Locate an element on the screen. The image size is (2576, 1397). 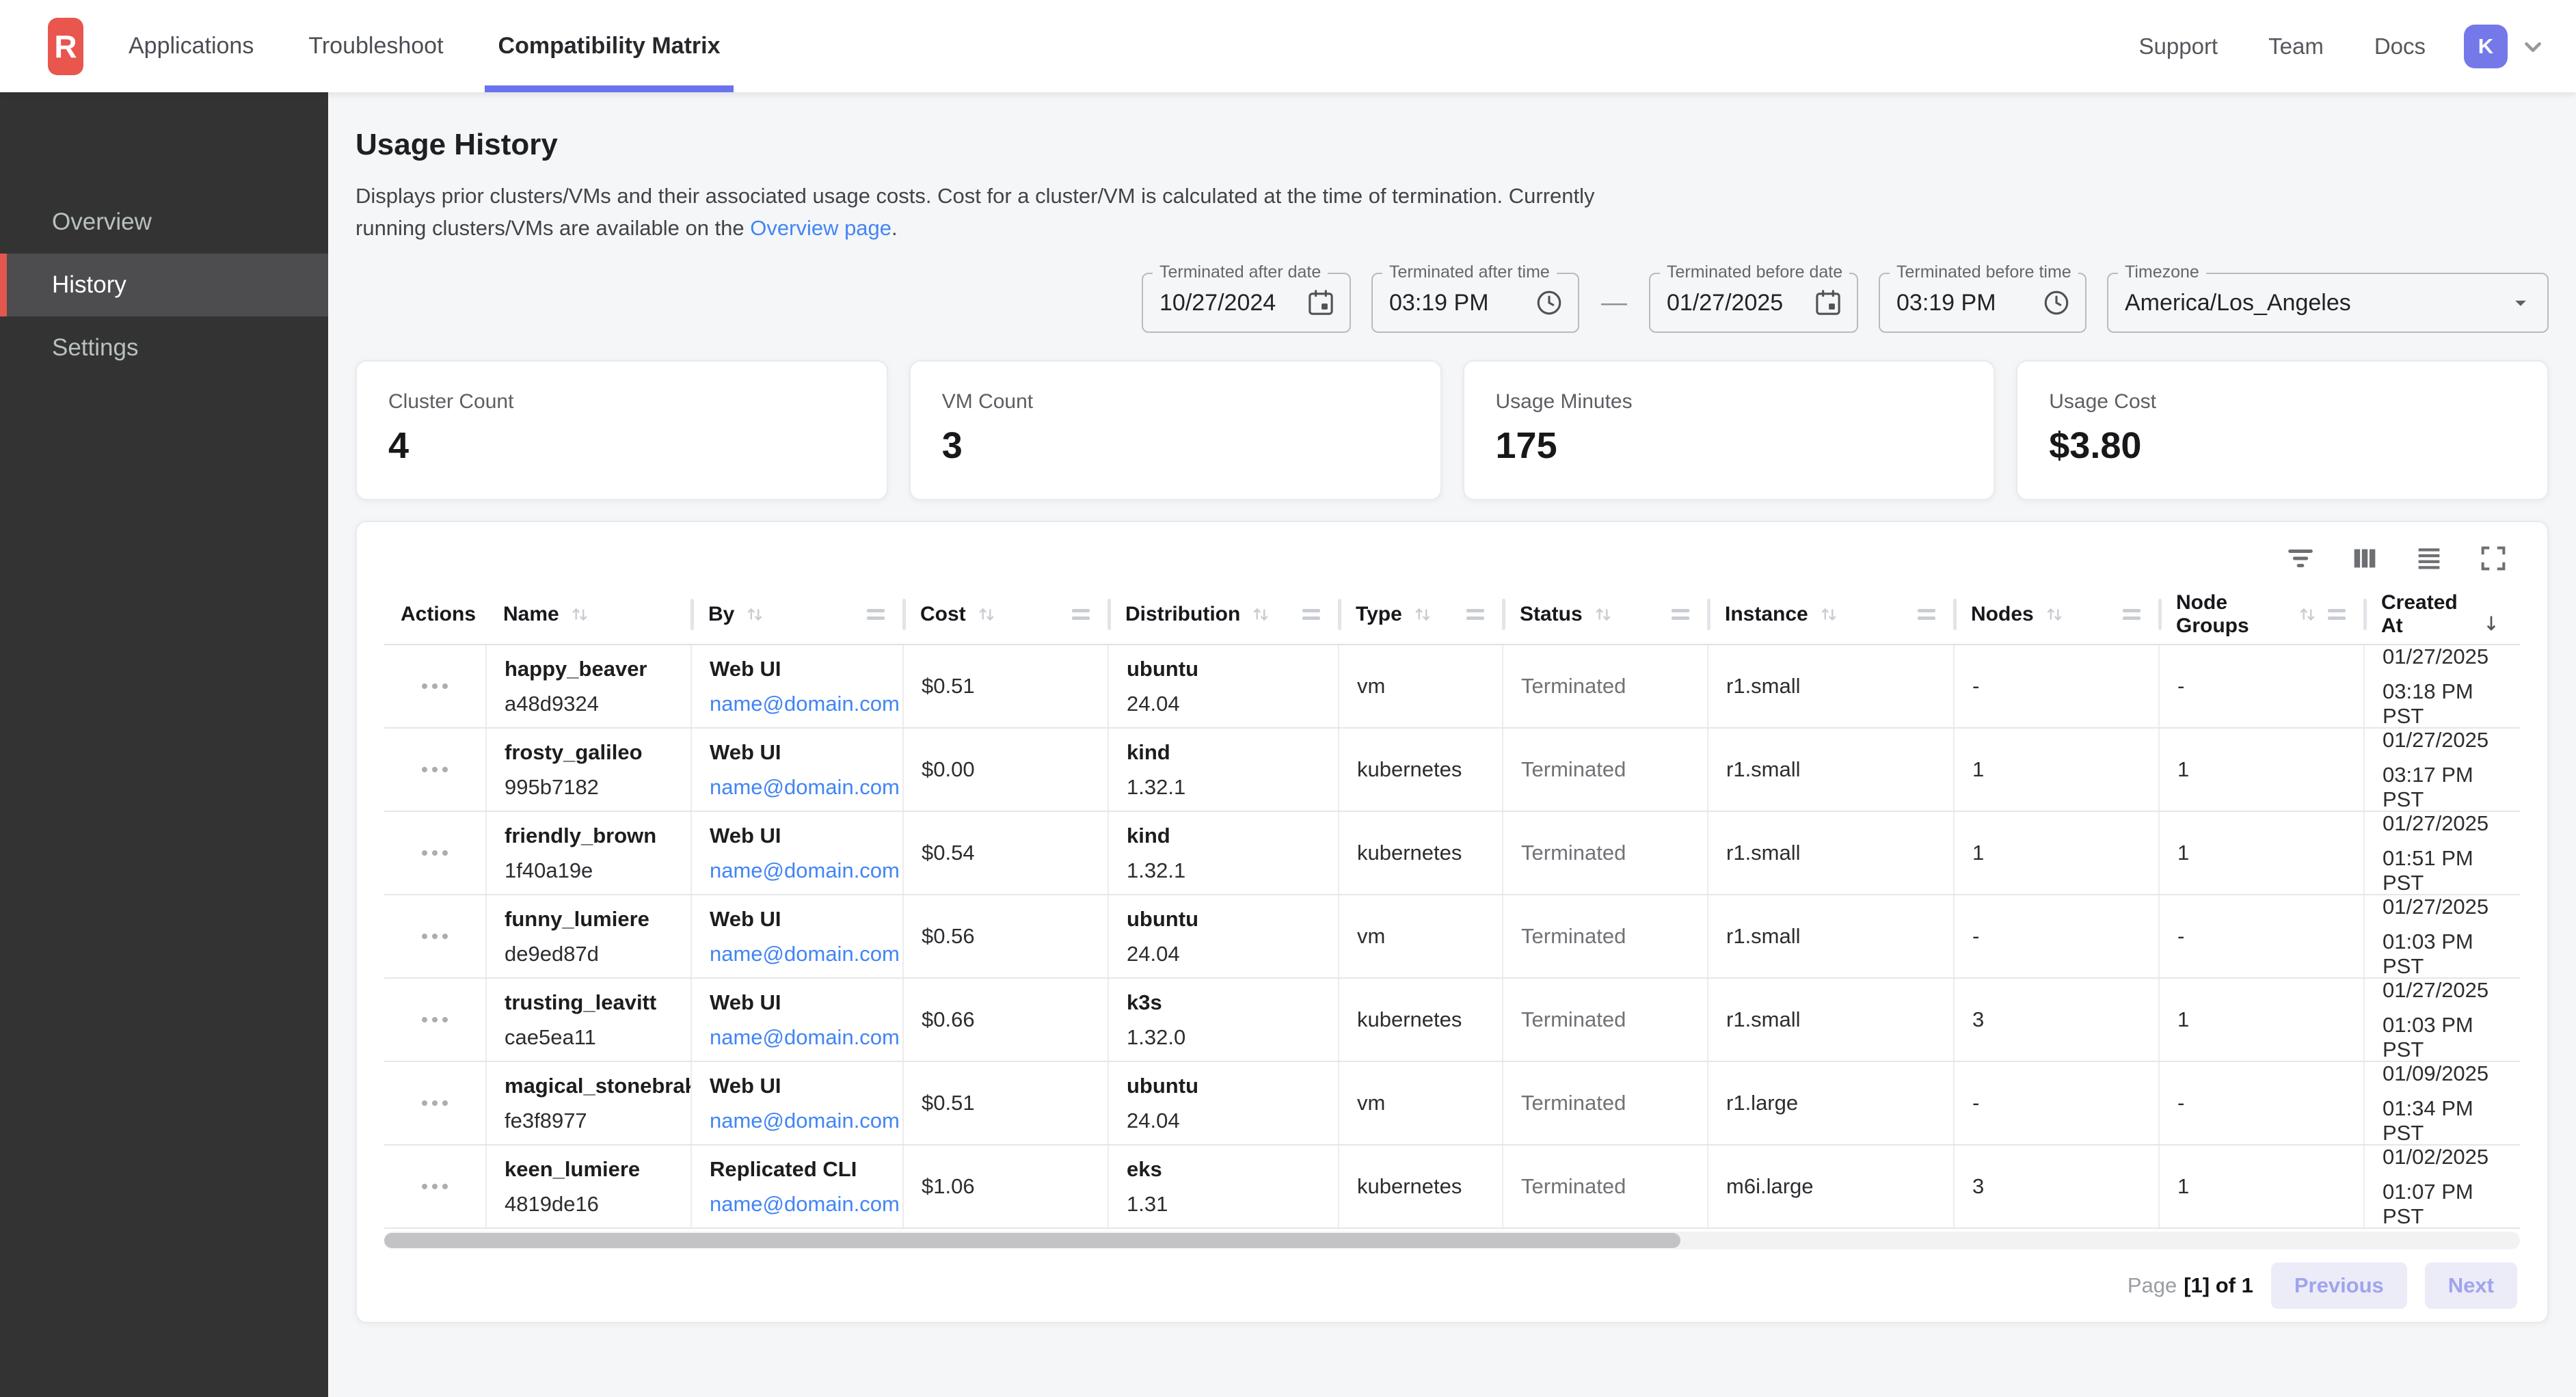
name-cell: magical_stonebraker fe3f8977 is located at coordinates (589, 1103).